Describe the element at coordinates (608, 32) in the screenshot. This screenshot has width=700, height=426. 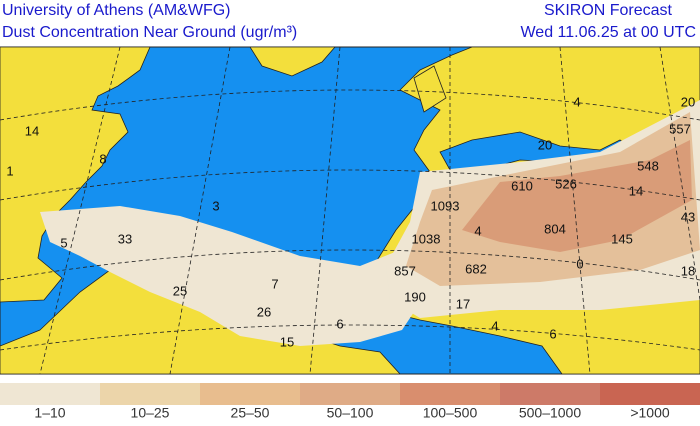
I see `valid-time: Wed 11.06.25 at 00 UTC` at that location.